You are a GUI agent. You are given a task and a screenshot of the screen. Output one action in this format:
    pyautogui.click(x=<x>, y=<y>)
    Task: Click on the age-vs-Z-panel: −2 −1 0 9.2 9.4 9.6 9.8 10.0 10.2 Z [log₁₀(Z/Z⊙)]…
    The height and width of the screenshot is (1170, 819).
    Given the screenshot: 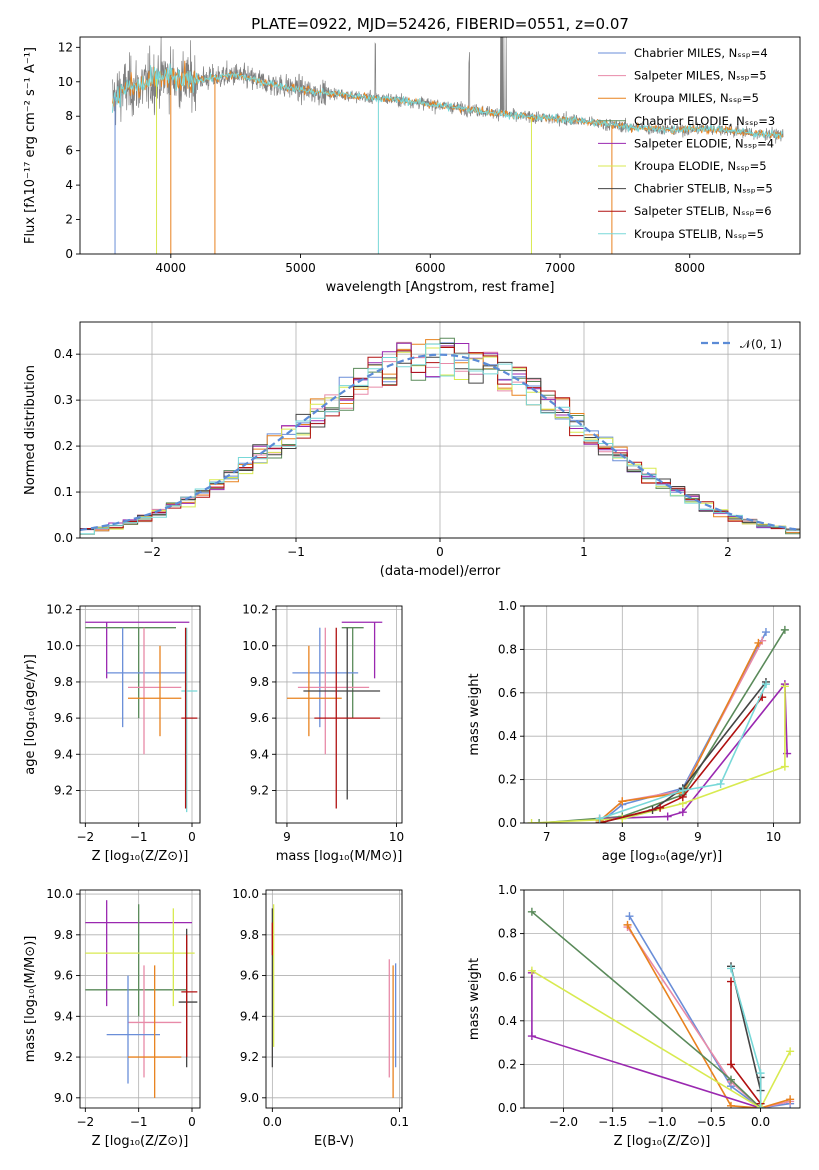 What is the action you would take?
    pyautogui.click(x=112, y=733)
    